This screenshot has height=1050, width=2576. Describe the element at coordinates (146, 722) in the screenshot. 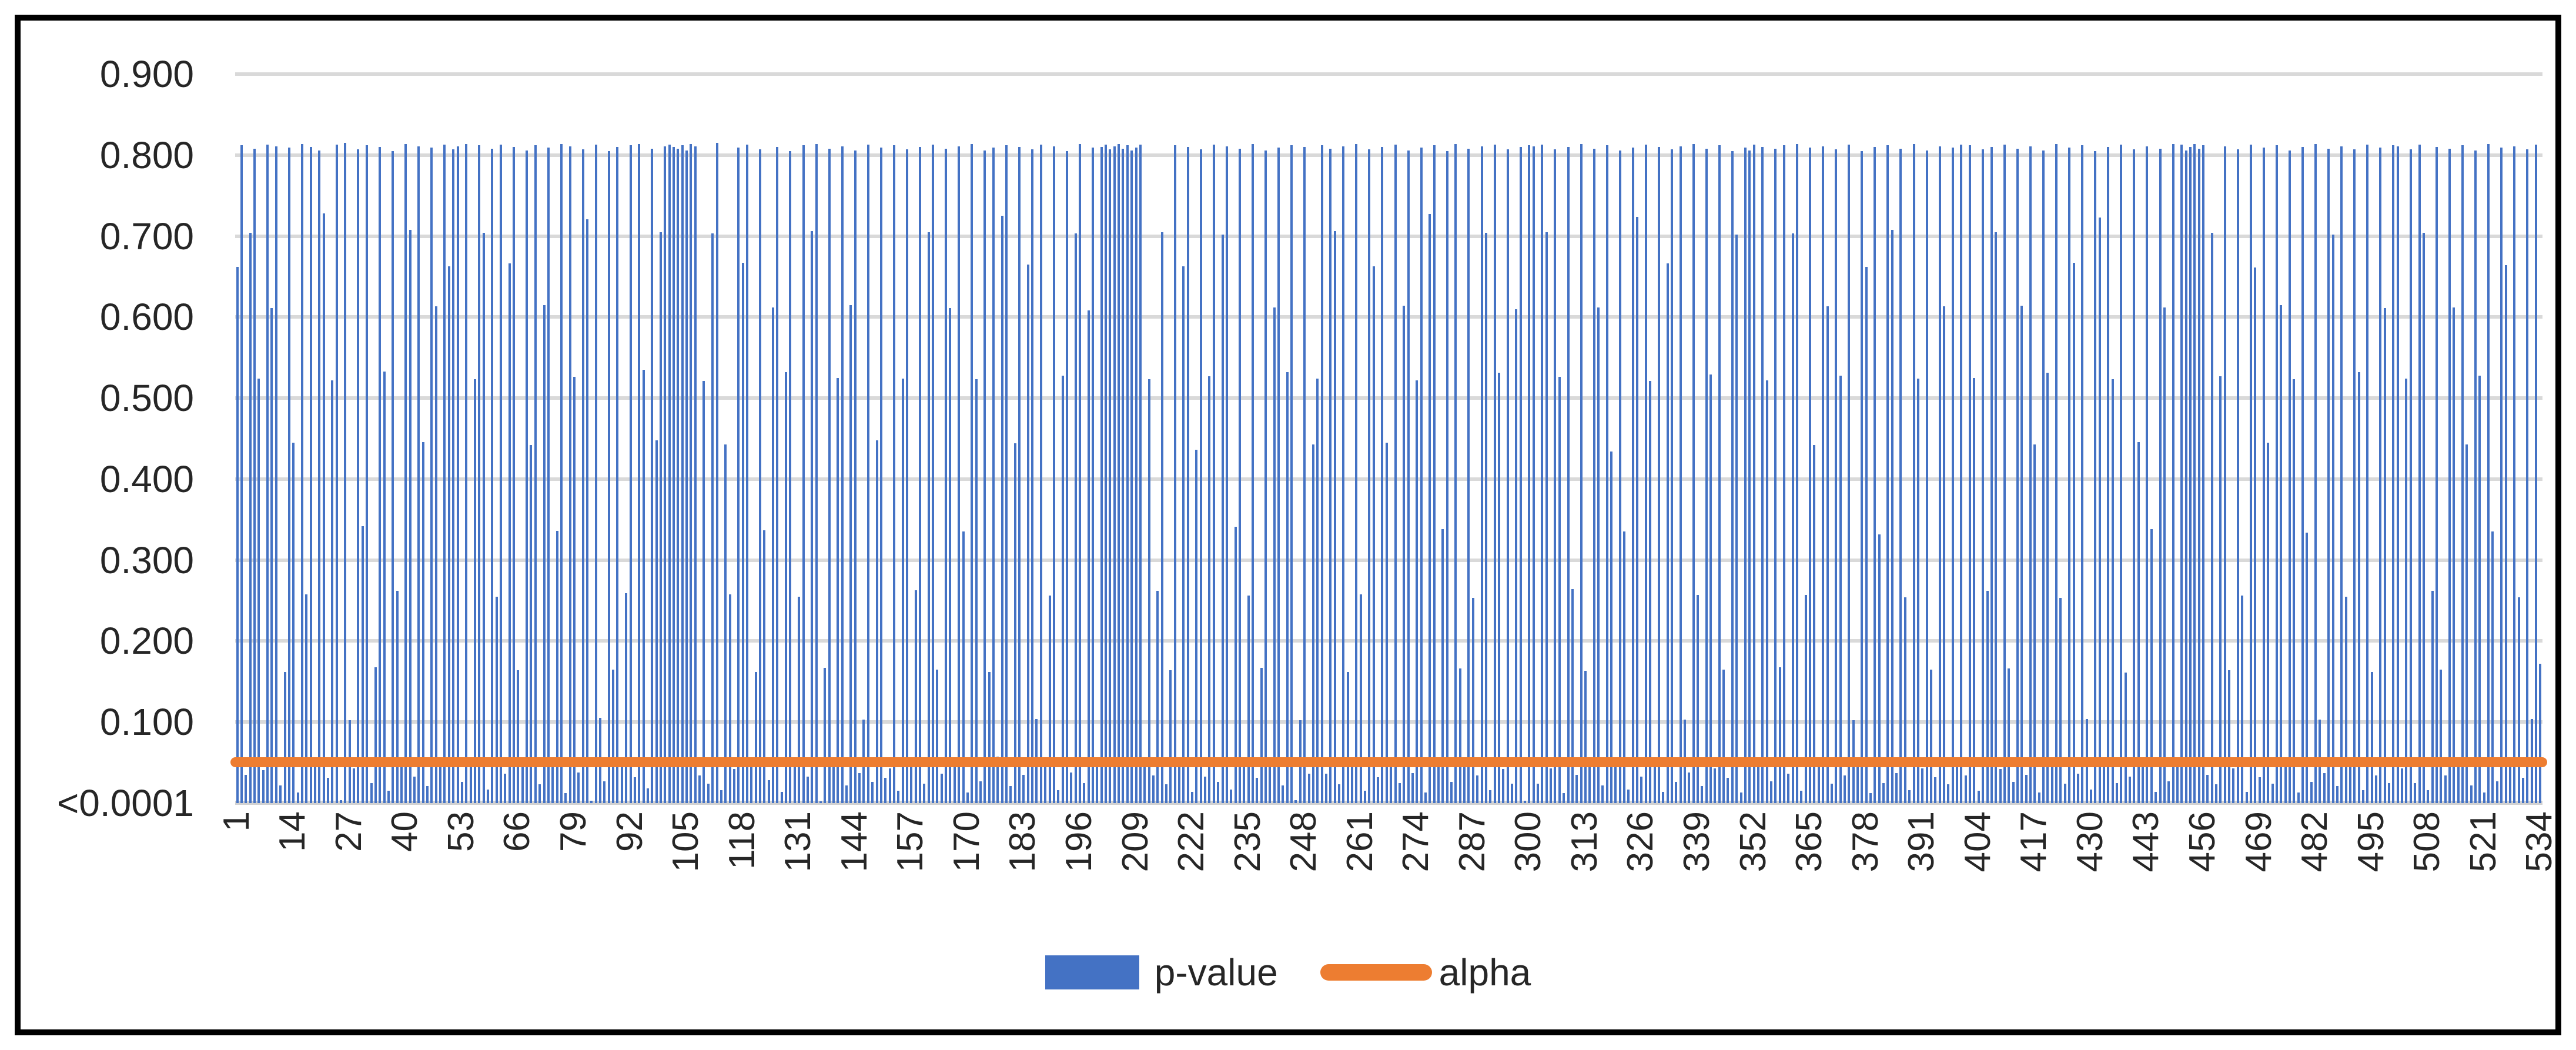

I see `y-tick-label: 0.100` at that location.